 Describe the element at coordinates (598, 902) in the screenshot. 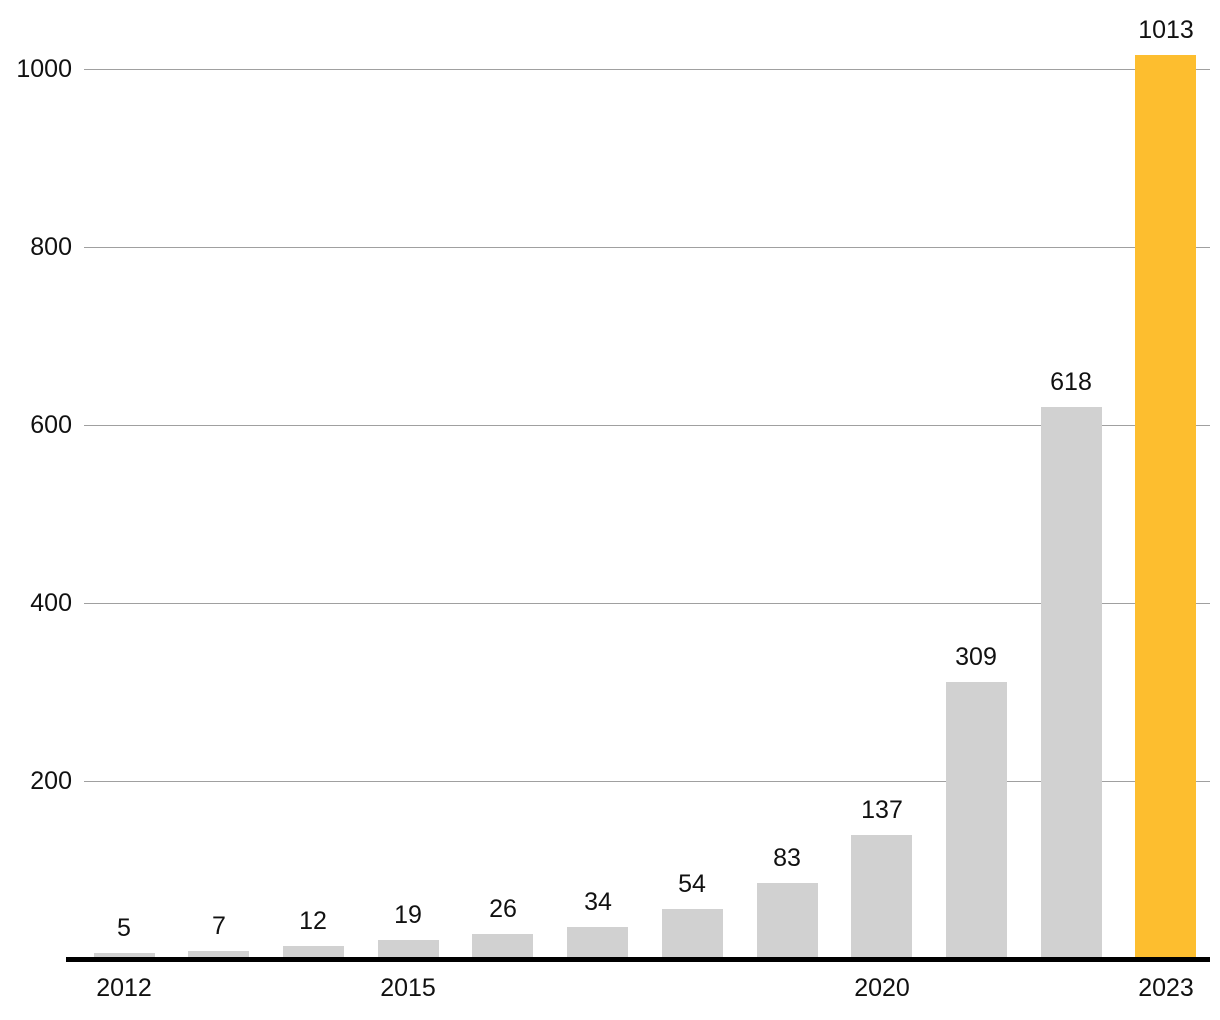

I see `bar-value-label-2017: 34` at that location.